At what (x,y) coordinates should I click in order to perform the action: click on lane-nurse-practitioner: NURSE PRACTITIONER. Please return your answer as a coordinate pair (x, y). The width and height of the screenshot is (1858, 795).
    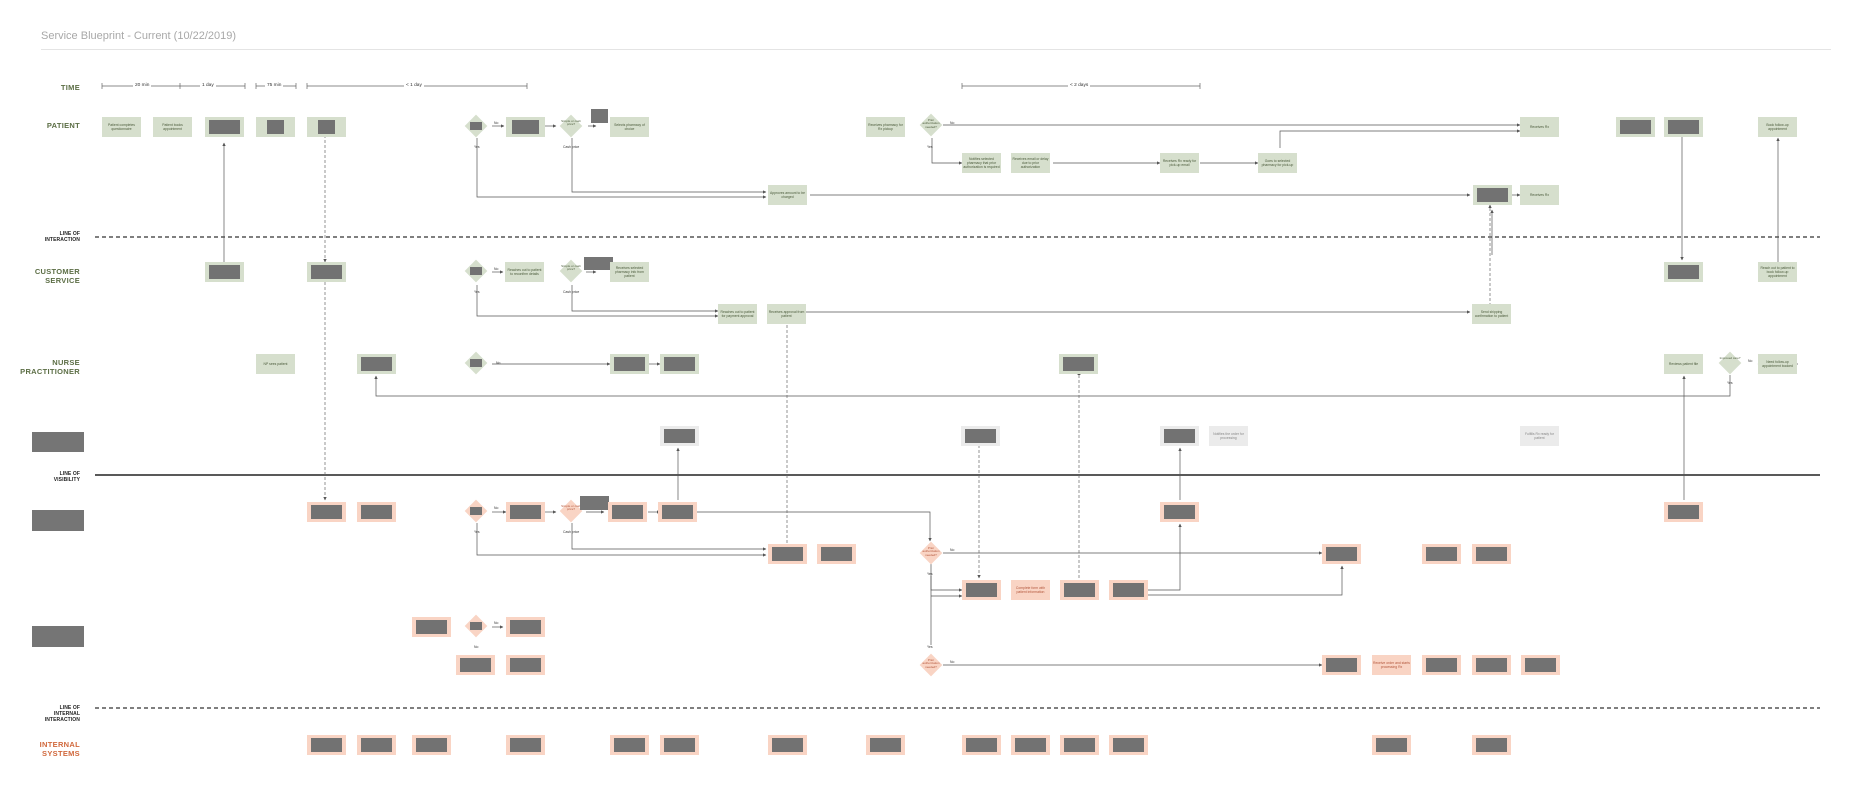
    Looking at the image, I should click on (50, 367).